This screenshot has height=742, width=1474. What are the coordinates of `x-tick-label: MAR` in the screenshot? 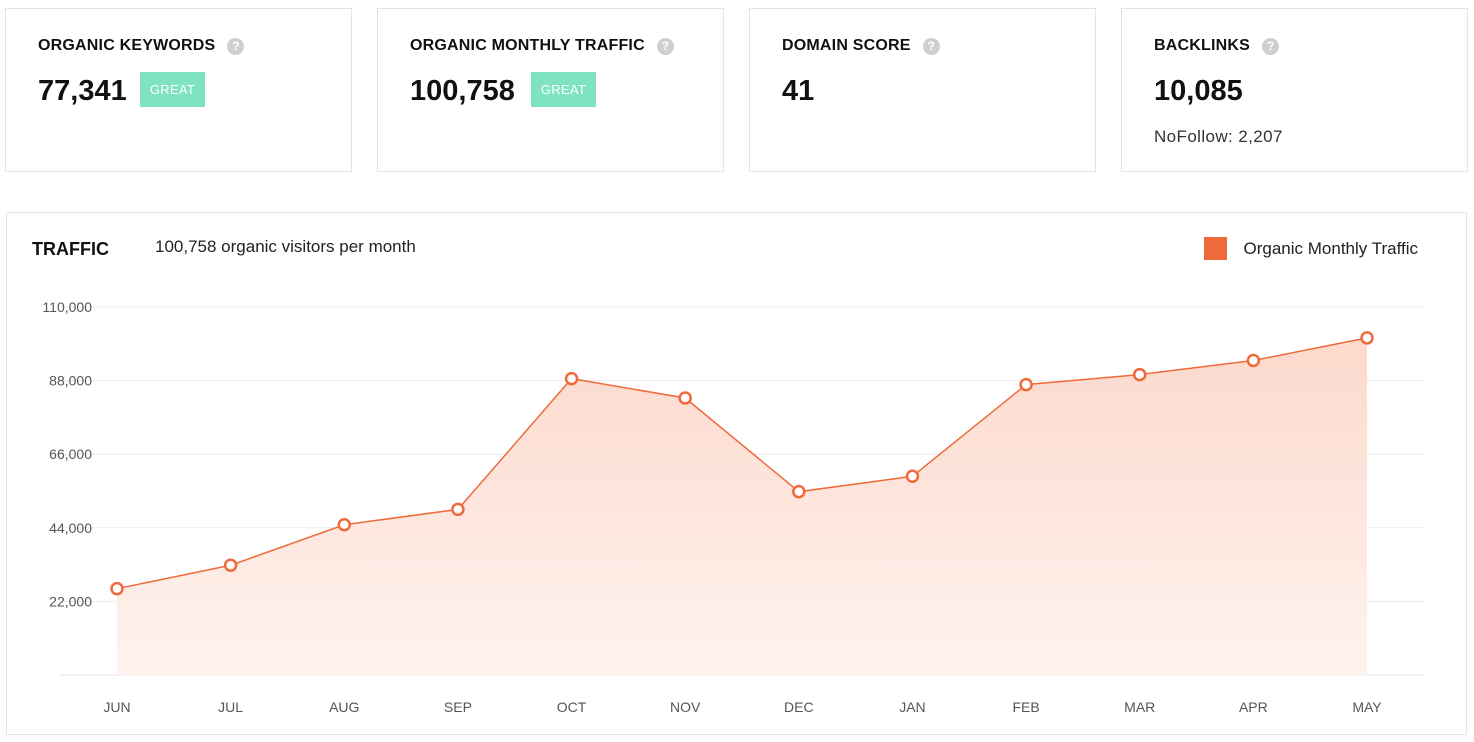 It's located at (1139, 707).